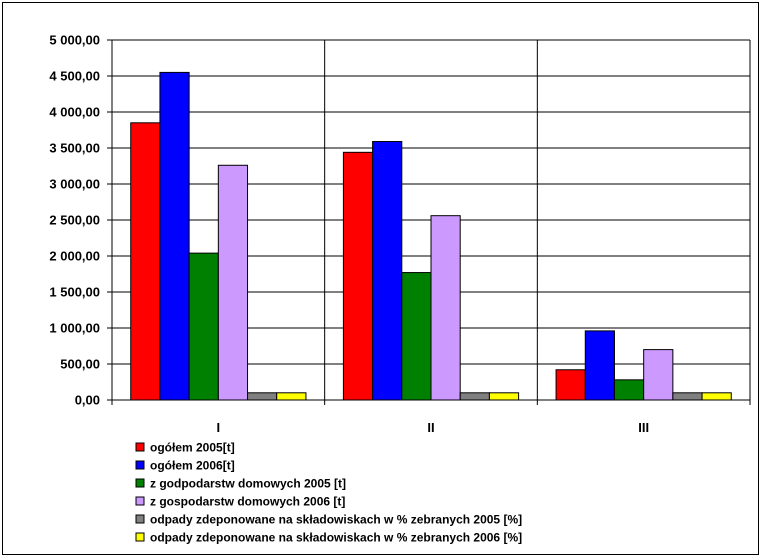 The height and width of the screenshot is (559, 763). What do you see at coordinates (74, 292) in the screenshot?
I see `y-tick-label: 1 500,00` at bounding box center [74, 292].